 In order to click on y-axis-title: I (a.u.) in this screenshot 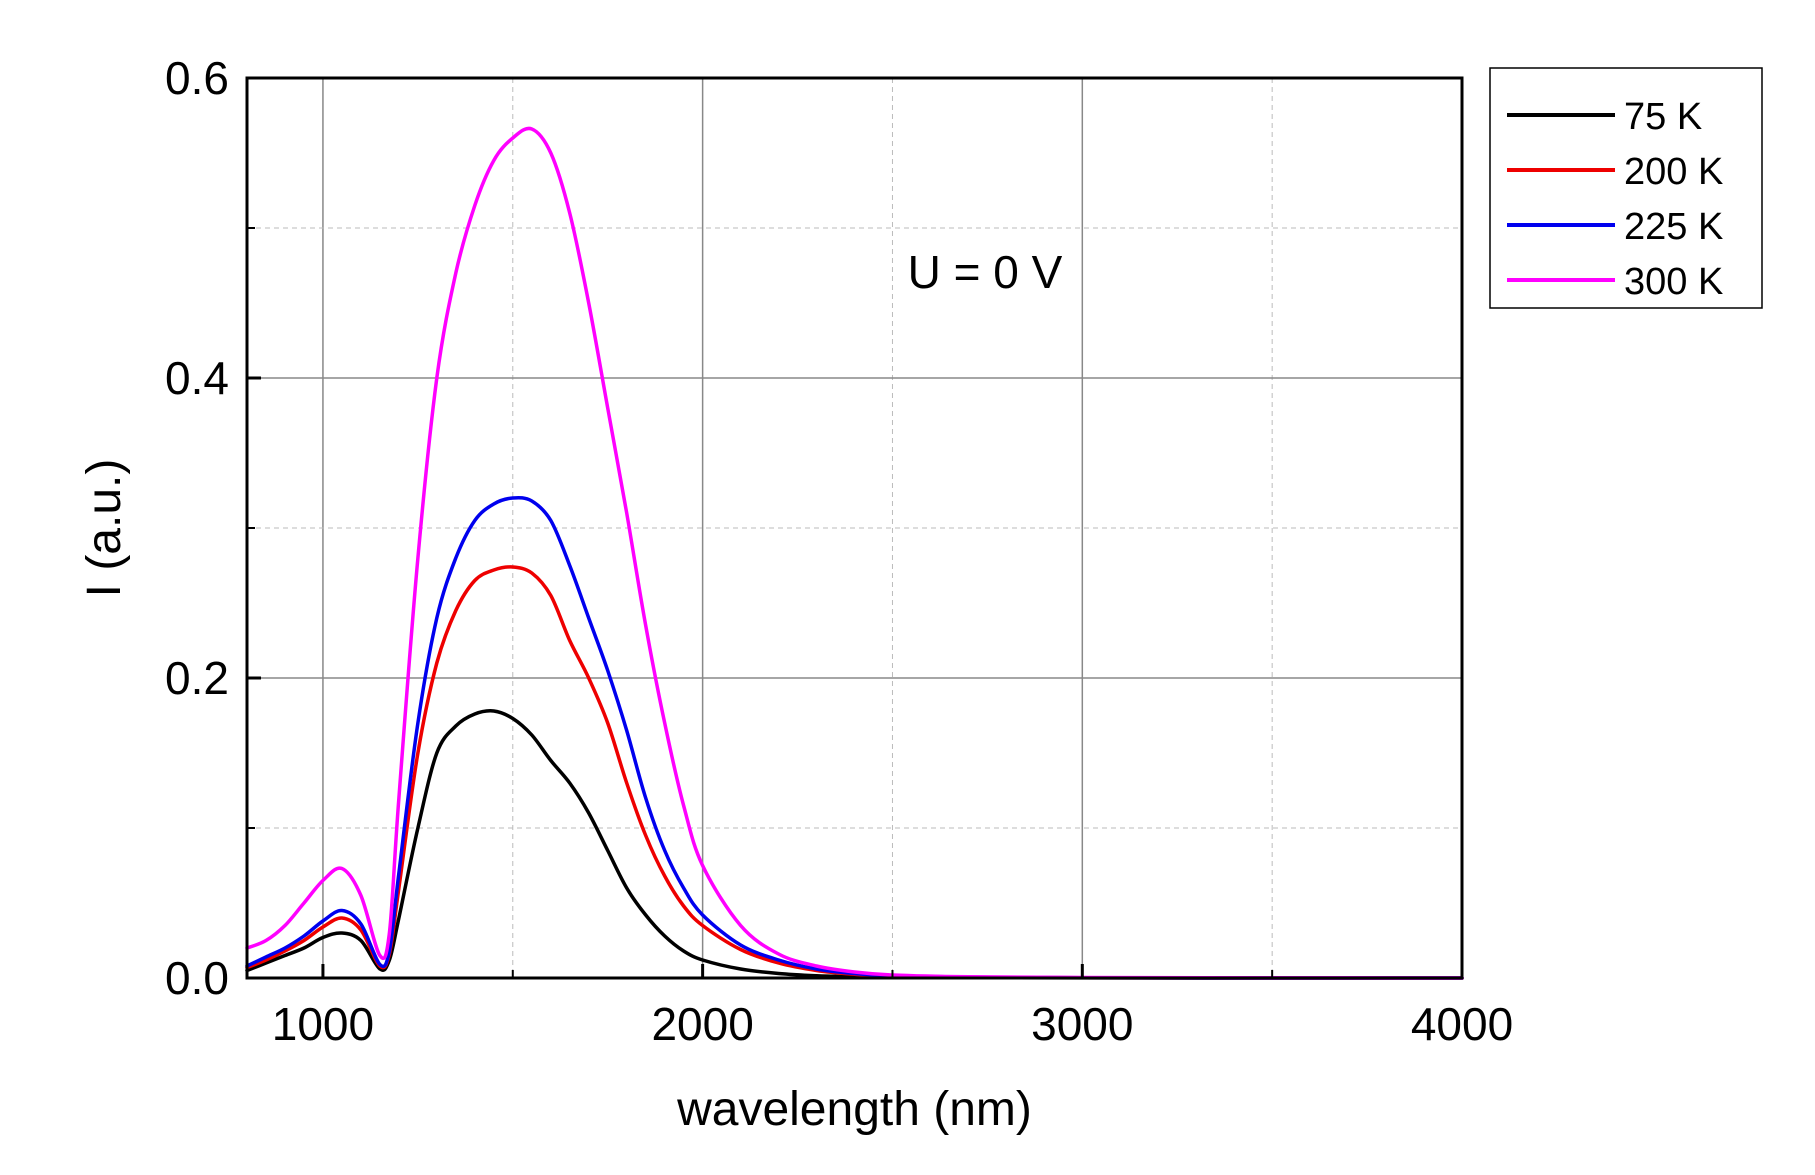, I will do `click(104, 528)`.